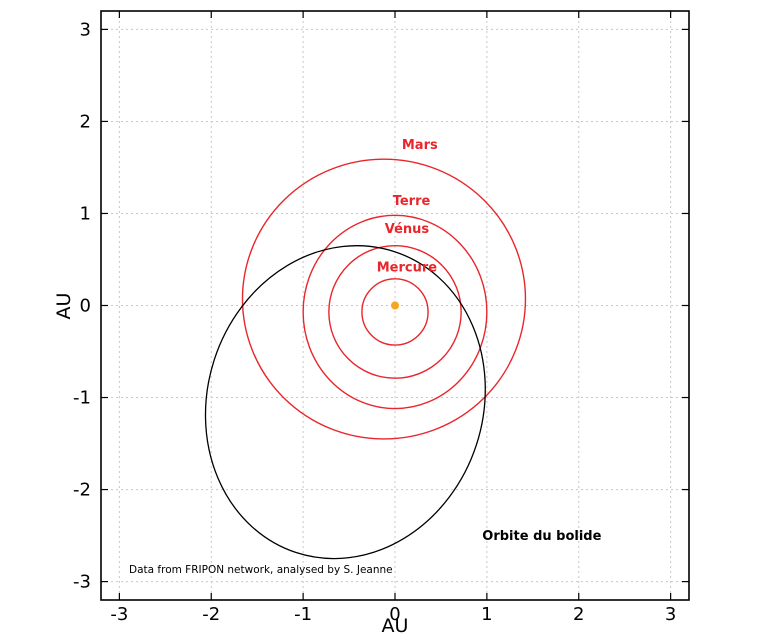 The height and width of the screenshot is (640, 768). What do you see at coordinates (82, 582) in the screenshot?
I see `y-tick-label: -3` at bounding box center [82, 582].